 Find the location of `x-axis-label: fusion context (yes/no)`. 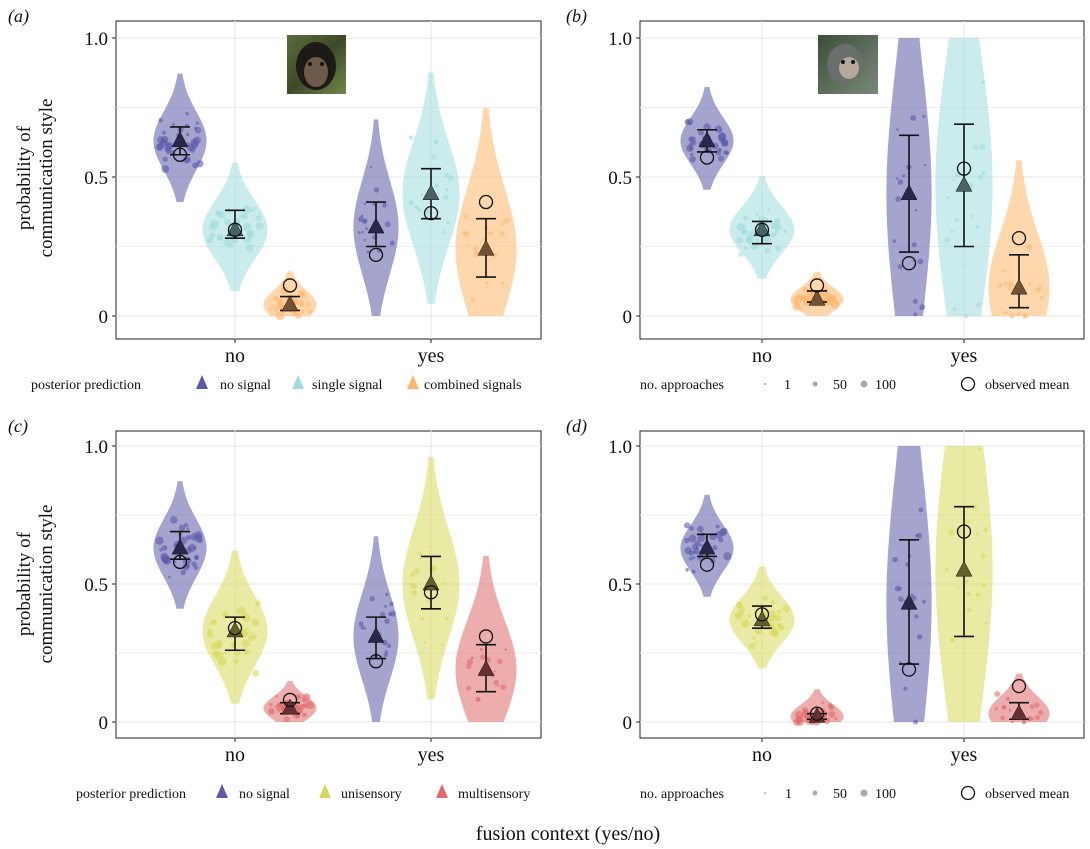

x-axis-label: fusion context (yes/no) is located at coordinates (568, 834).